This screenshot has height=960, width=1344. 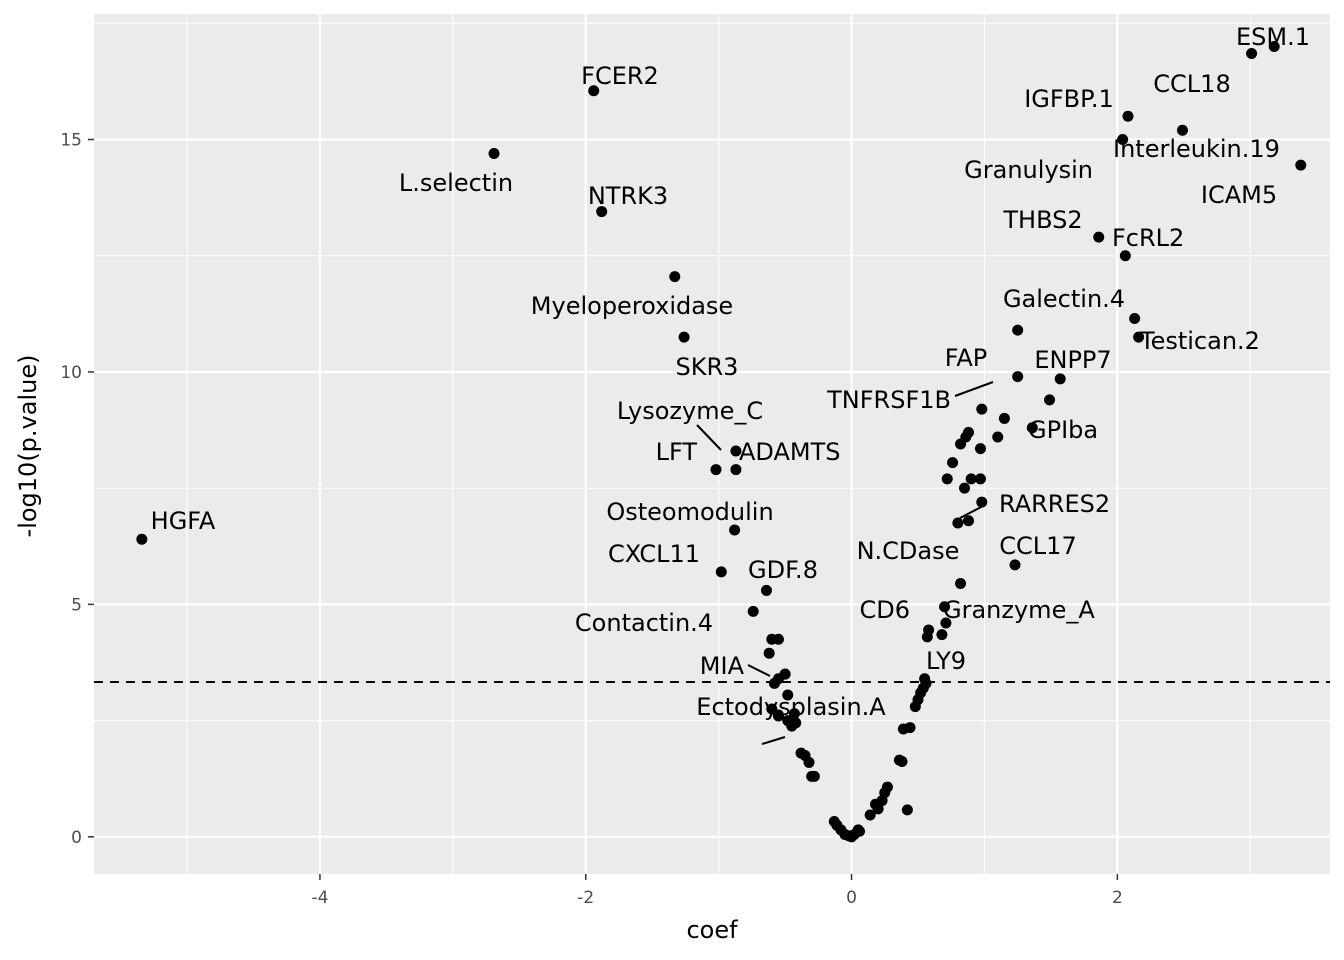 What do you see at coordinates (1117, 898) in the screenshot?
I see `x-tick-label: 2` at bounding box center [1117, 898].